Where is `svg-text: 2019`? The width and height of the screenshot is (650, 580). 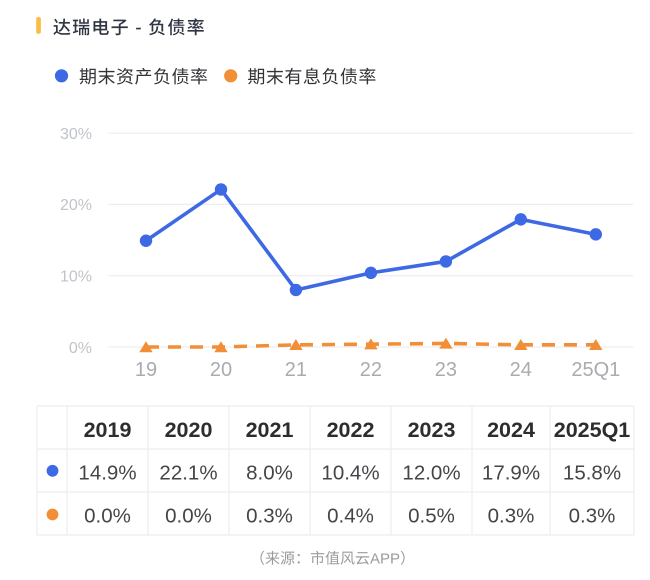 svg-text: 2019 is located at coordinates (108, 430).